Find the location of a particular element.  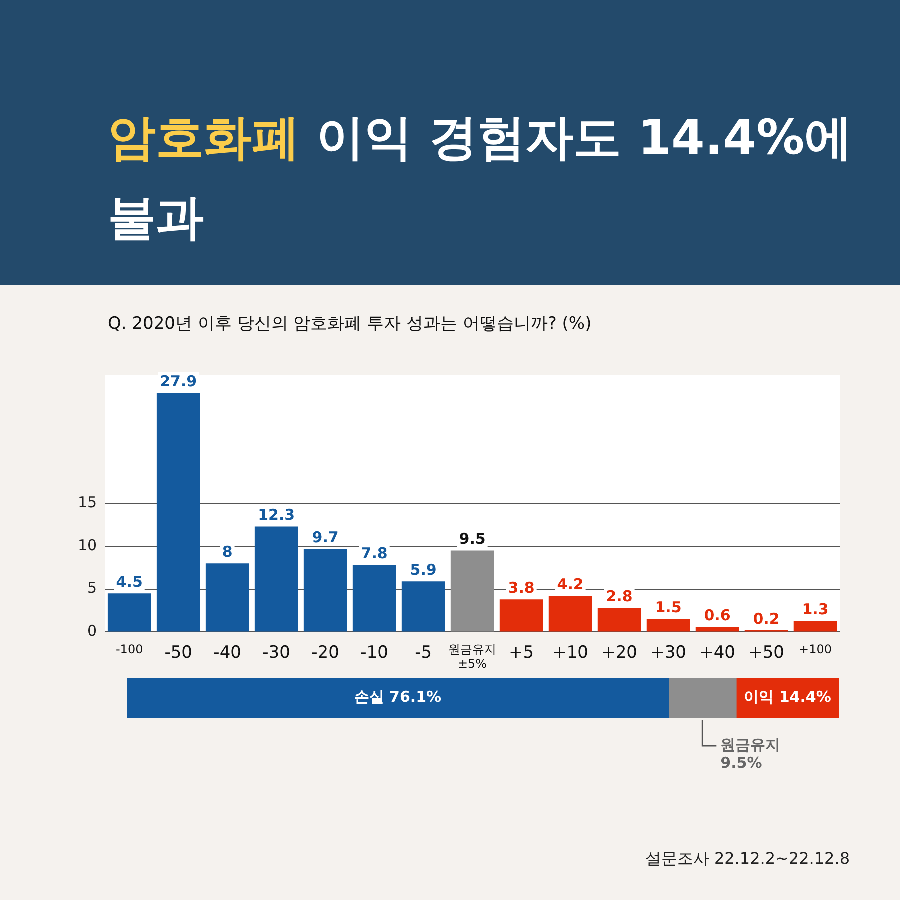

data-label: 4.5 is located at coordinates (129, 582).